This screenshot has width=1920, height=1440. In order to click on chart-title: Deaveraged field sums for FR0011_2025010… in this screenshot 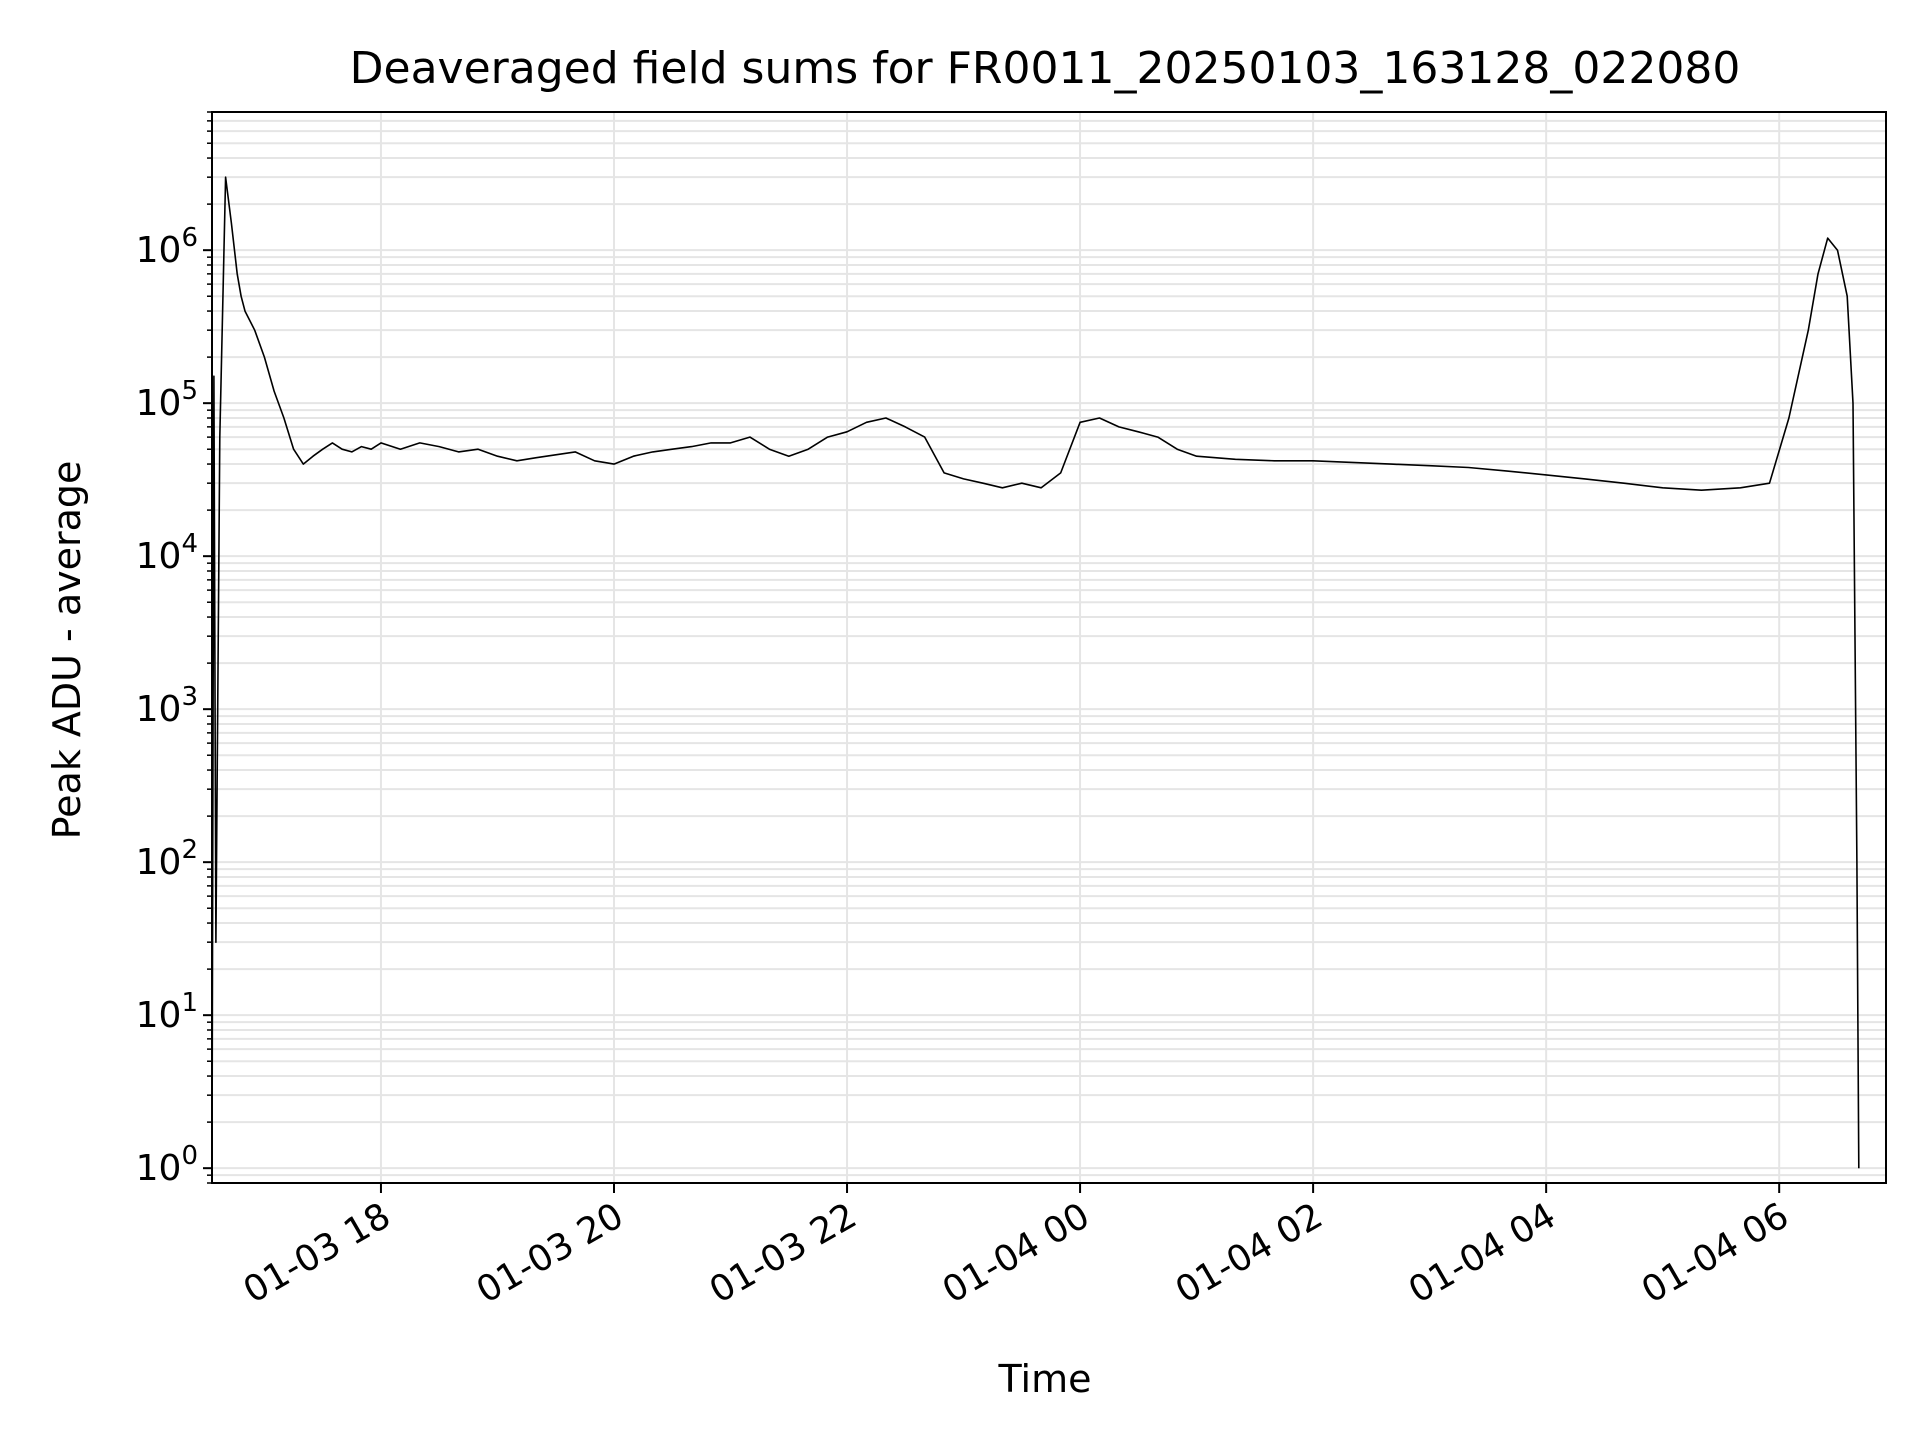, I will do `click(1045, 68)`.